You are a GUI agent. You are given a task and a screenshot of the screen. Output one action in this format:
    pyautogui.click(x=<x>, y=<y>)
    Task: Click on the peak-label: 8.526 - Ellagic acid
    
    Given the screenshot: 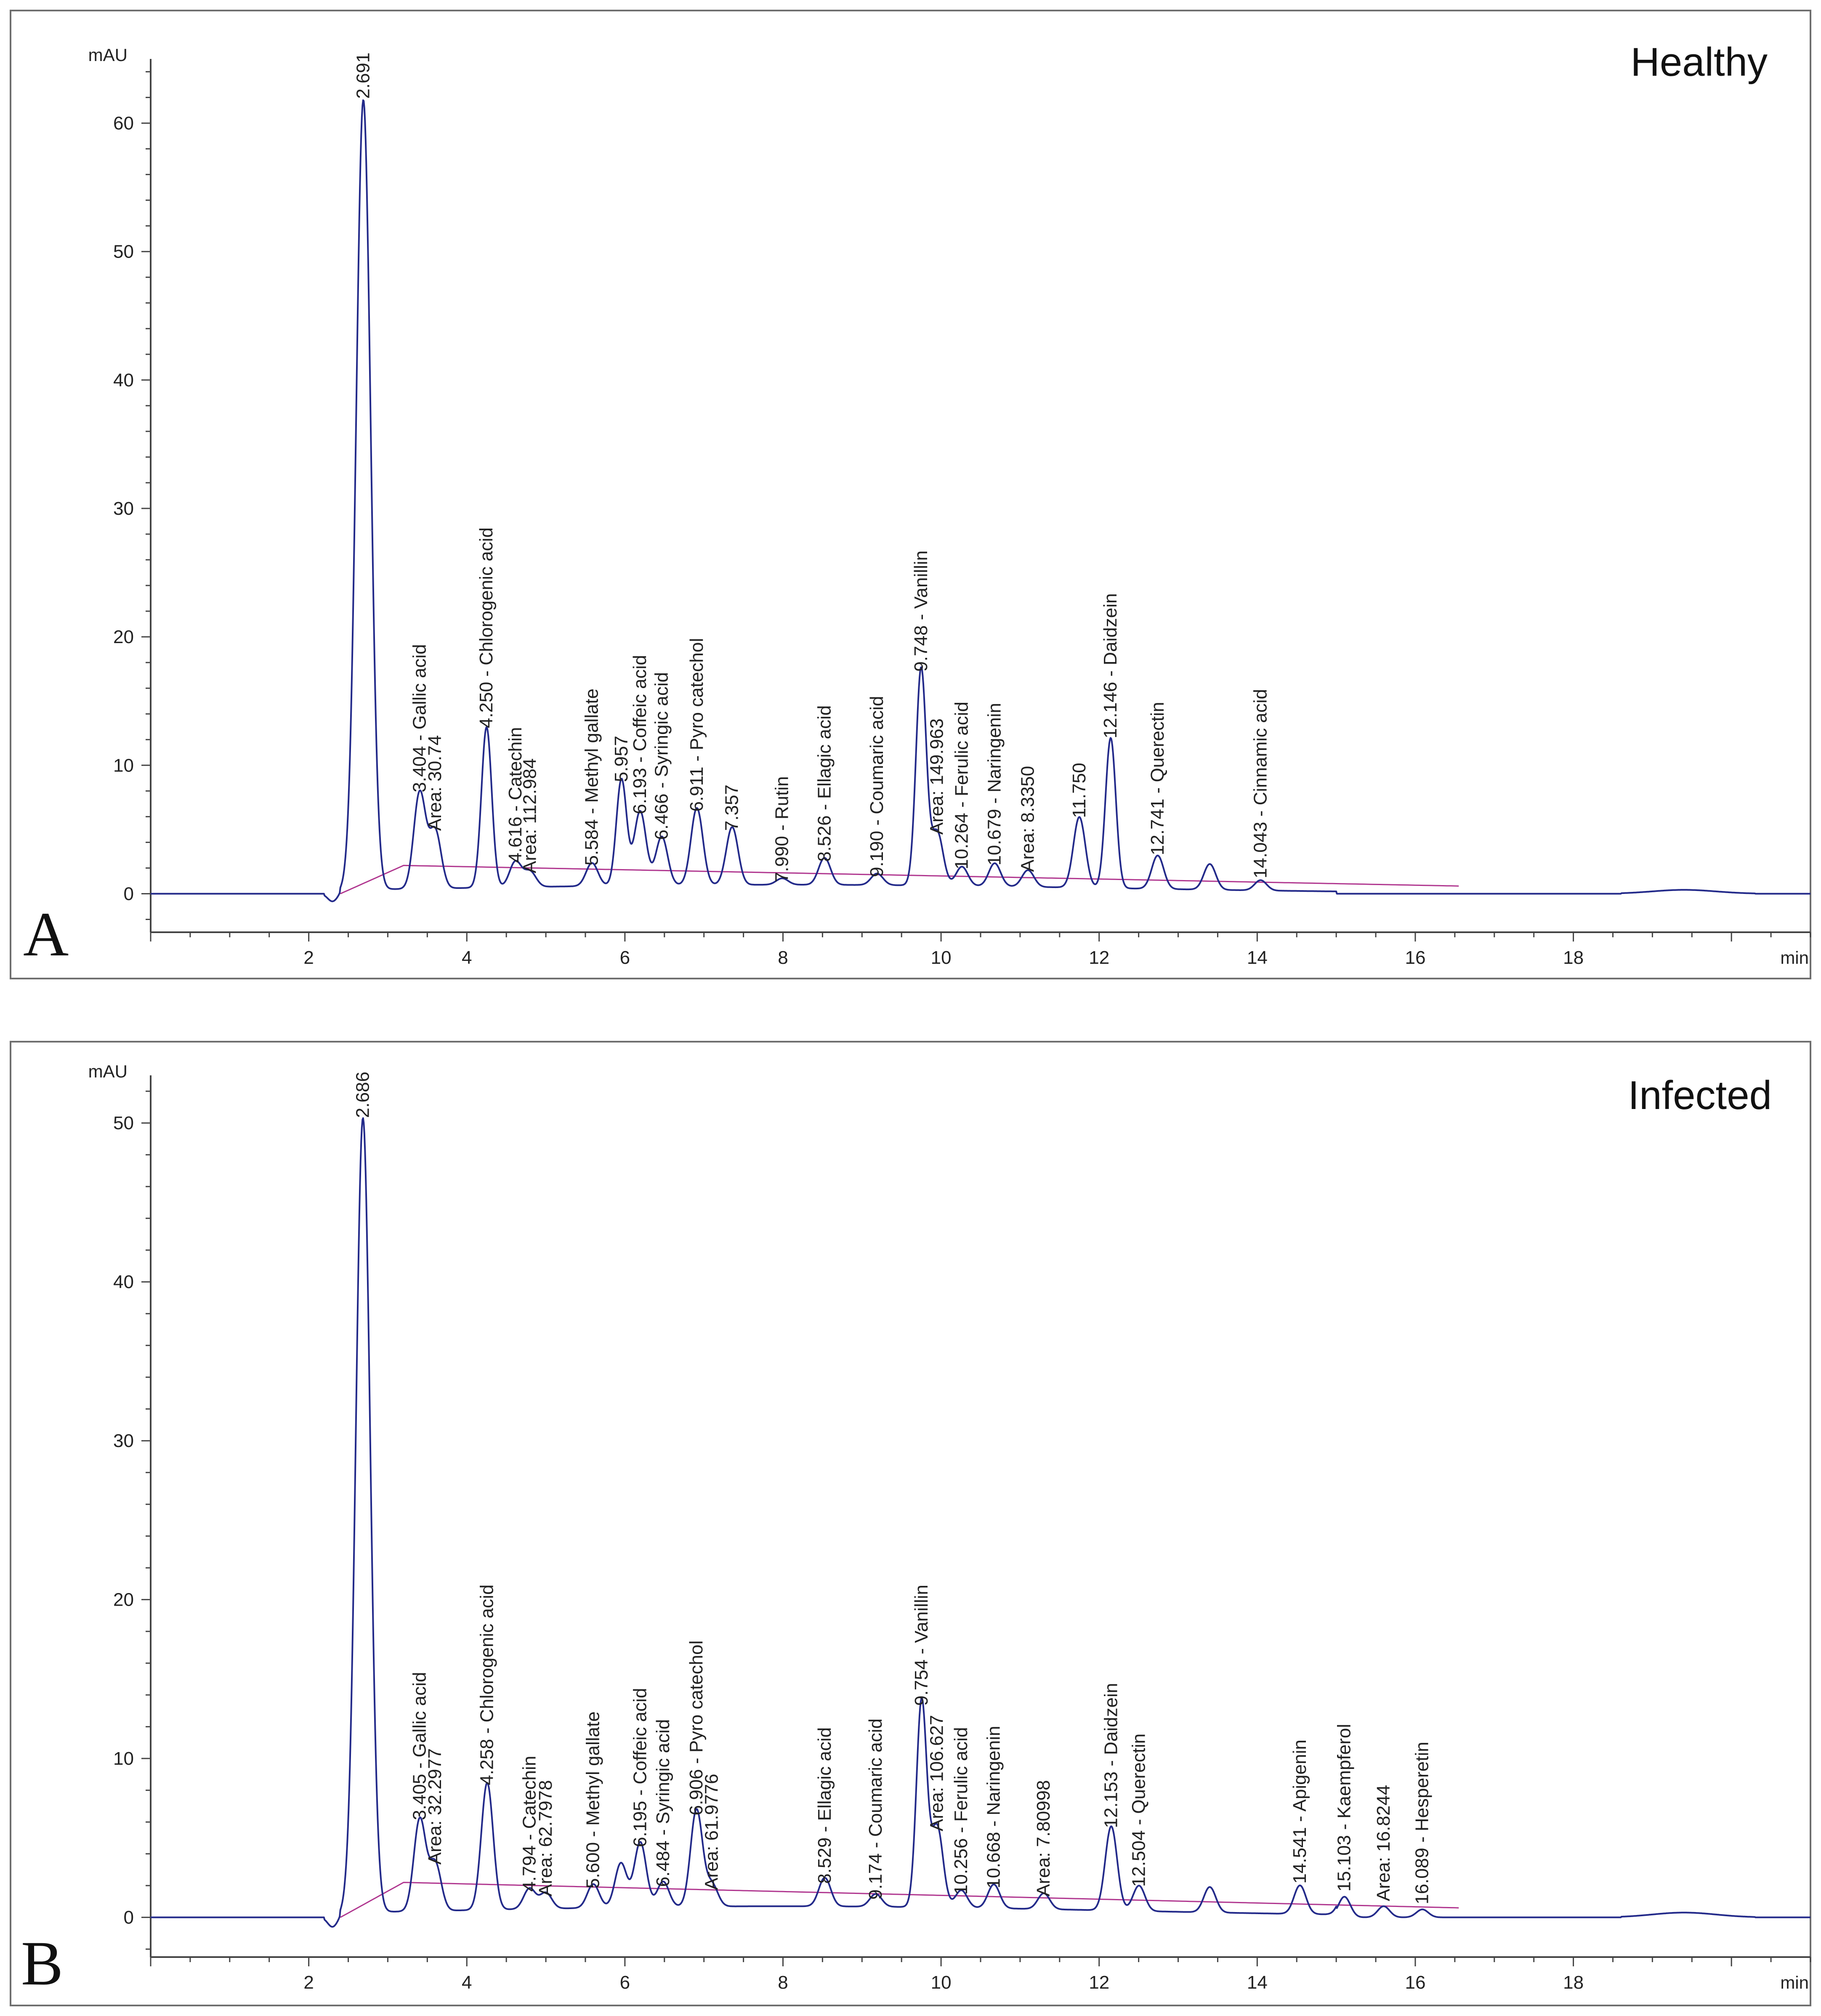 What is the action you would take?
    pyautogui.click(x=824, y=784)
    